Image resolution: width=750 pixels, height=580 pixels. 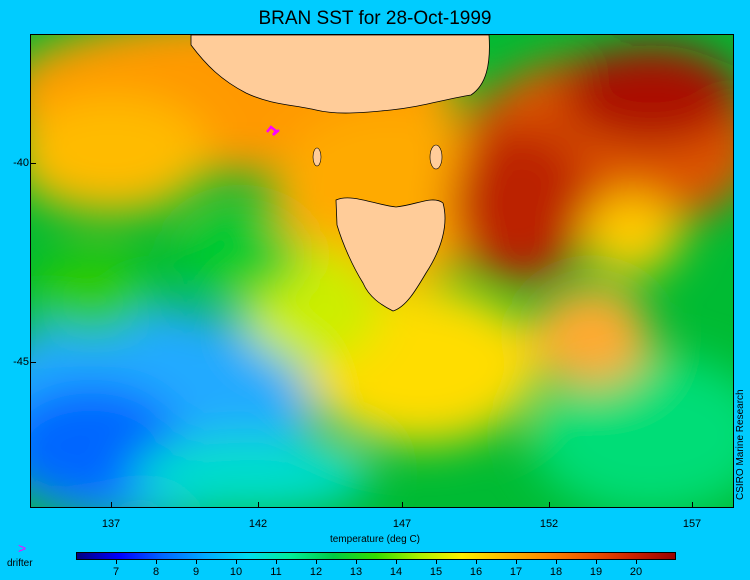 I want to click on lon-tick-label-157: 157, so click(x=692, y=524).